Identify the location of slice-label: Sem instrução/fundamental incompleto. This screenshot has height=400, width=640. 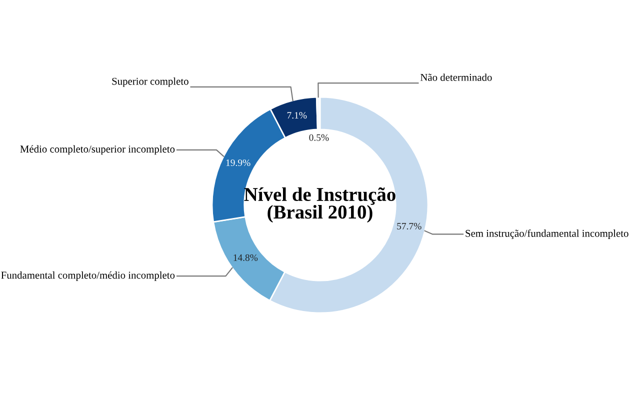
(547, 234).